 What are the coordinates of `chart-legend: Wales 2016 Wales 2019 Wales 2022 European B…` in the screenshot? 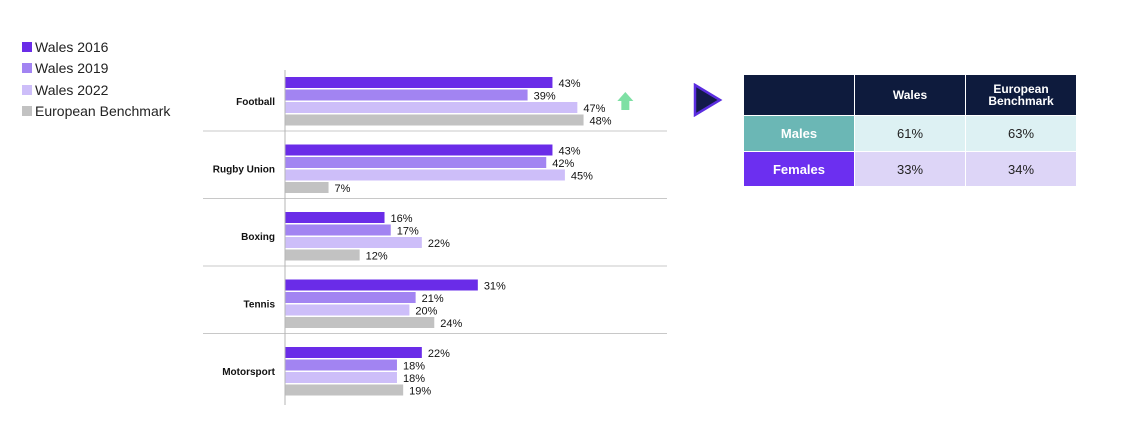 It's located at (96, 79).